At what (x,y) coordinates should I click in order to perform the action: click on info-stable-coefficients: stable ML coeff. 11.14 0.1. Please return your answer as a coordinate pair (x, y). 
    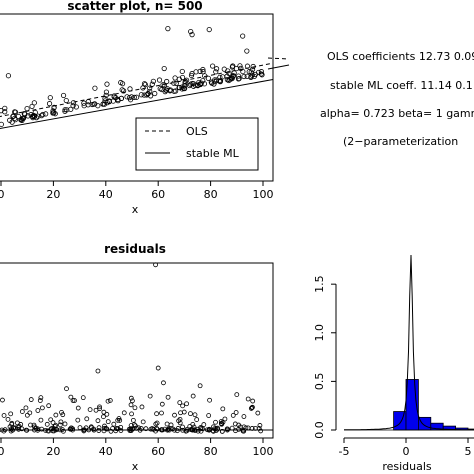
    Looking at the image, I should click on (401, 85).